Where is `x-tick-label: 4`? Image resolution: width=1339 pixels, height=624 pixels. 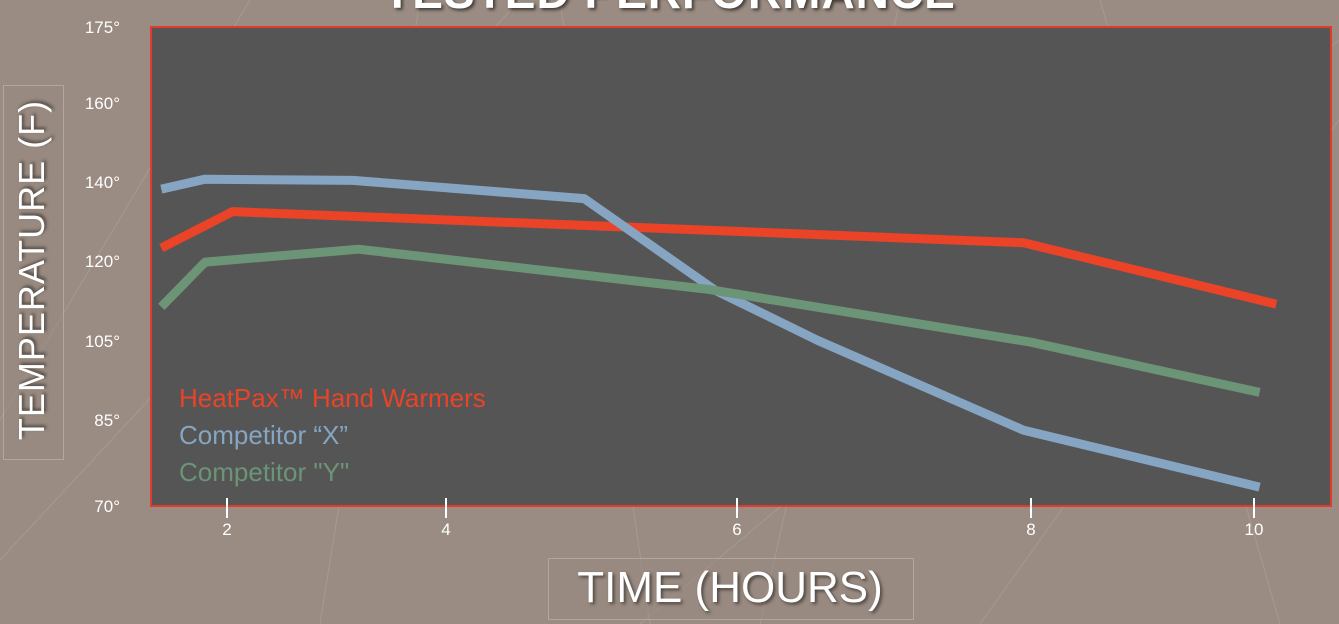 x-tick-label: 4 is located at coordinates (445, 529).